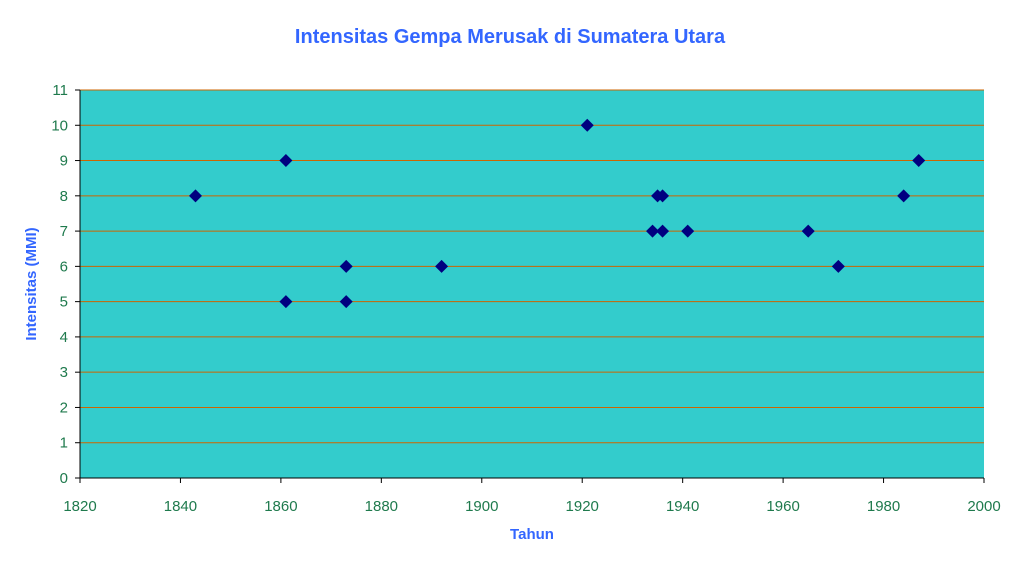 Image resolution: width=1020 pixels, height=564 pixels. What do you see at coordinates (79, 506) in the screenshot?
I see `x-tick-label: 1820` at bounding box center [79, 506].